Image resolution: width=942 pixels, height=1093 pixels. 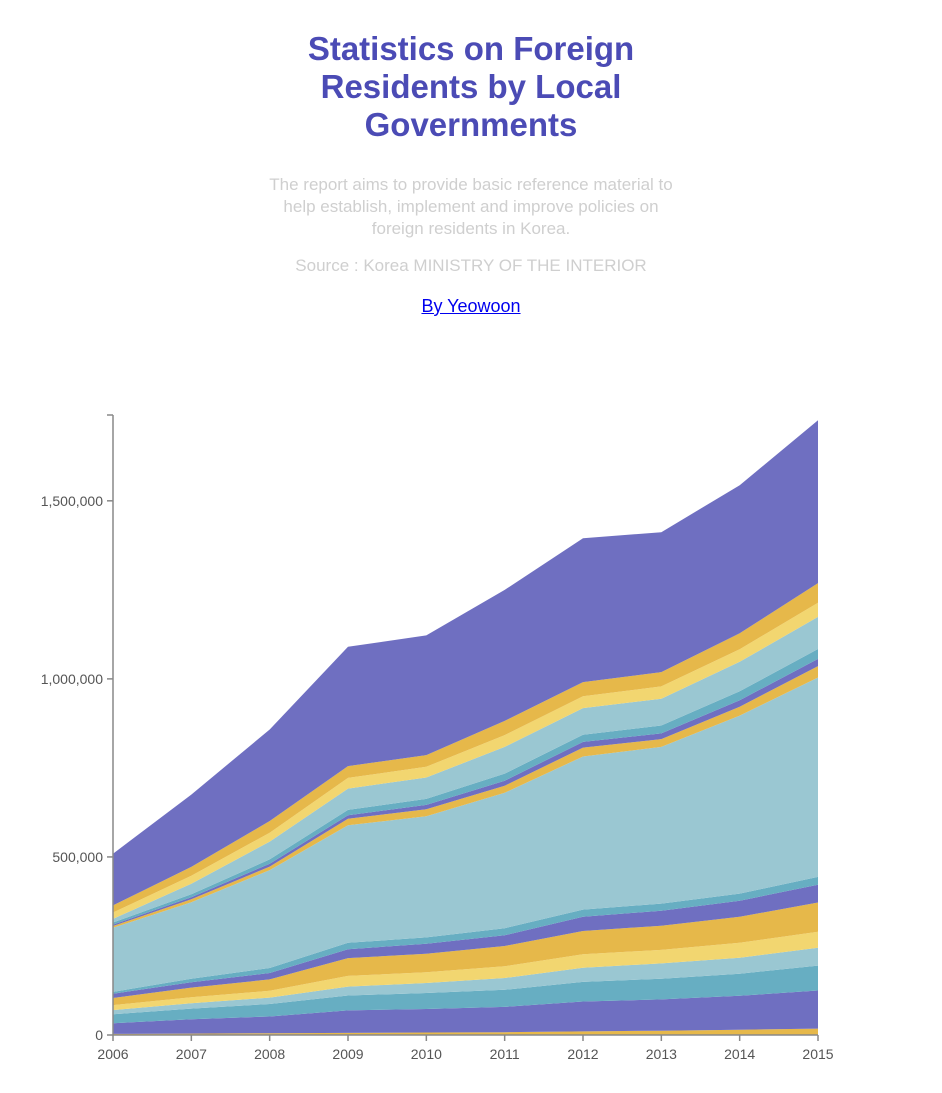 What do you see at coordinates (72, 501) in the screenshot?
I see `y-tick-label: 1,500,000` at bounding box center [72, 501].